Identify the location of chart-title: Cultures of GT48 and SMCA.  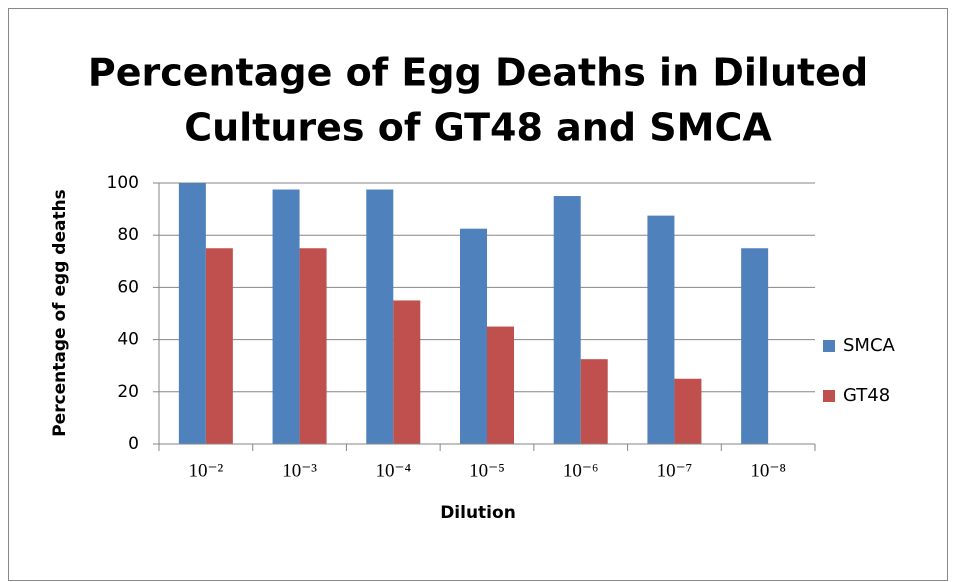
(478, 128).